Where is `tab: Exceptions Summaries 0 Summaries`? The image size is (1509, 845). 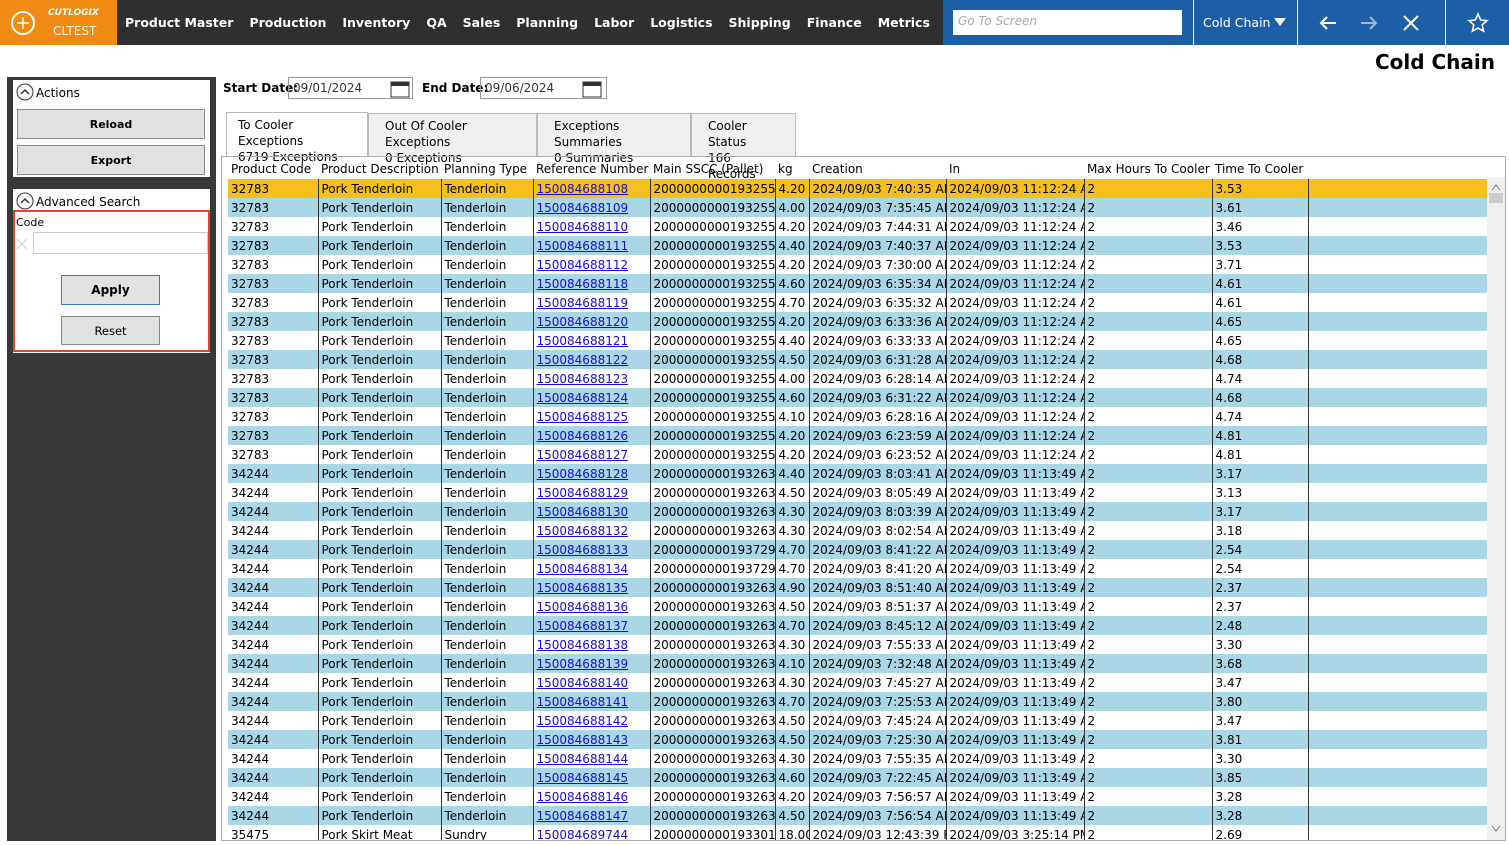
tab: Exceptions Summaries 0 Summaries is located at coordinates (614, 139).